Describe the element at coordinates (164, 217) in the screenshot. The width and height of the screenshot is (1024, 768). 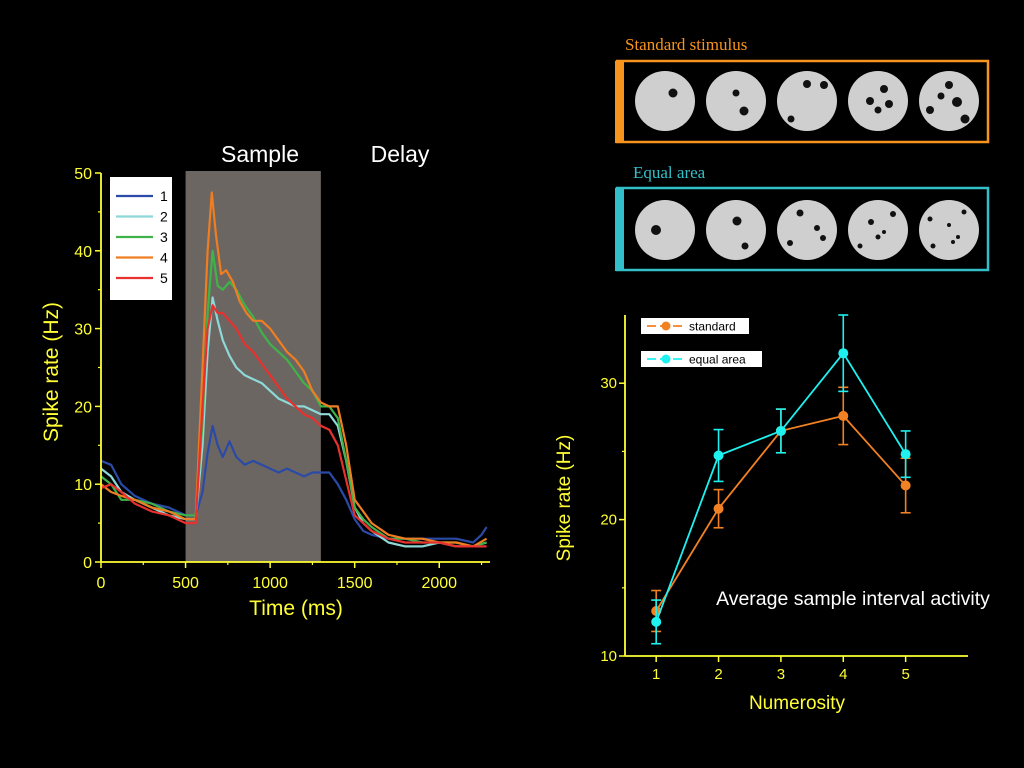
I see `legend-label-2: 2` at that location.